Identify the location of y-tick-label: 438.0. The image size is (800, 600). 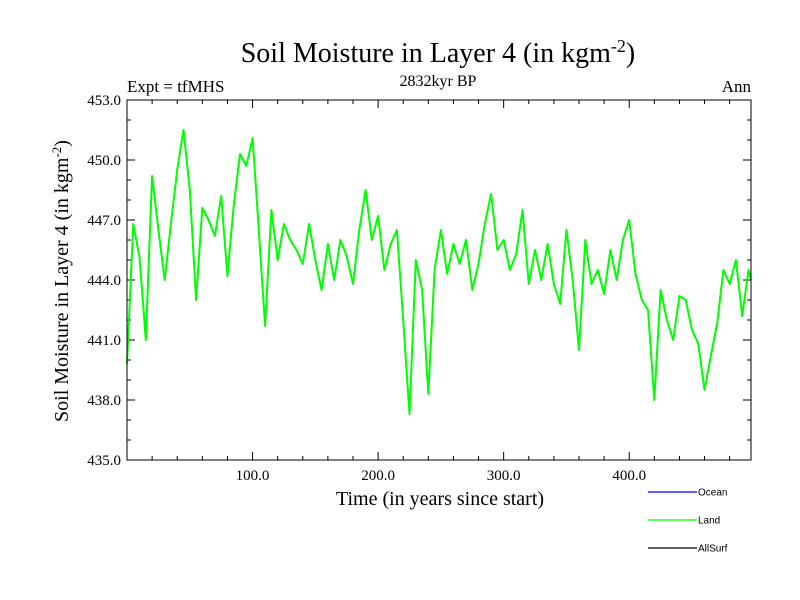
(104, 401).